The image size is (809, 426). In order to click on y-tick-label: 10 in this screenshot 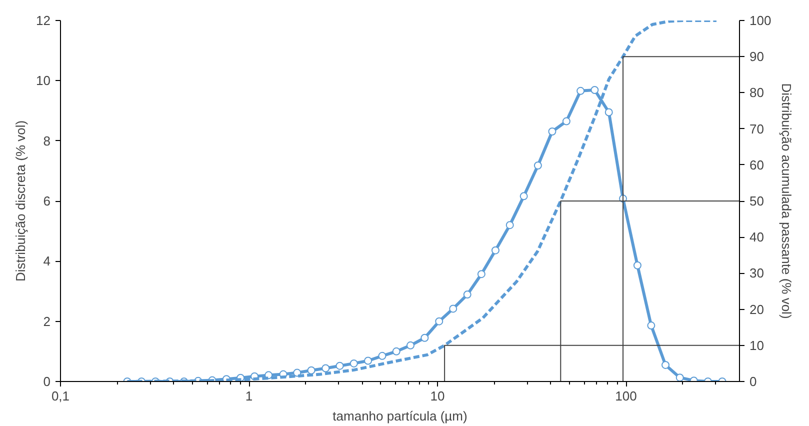, I will do `click(43, 80)`.